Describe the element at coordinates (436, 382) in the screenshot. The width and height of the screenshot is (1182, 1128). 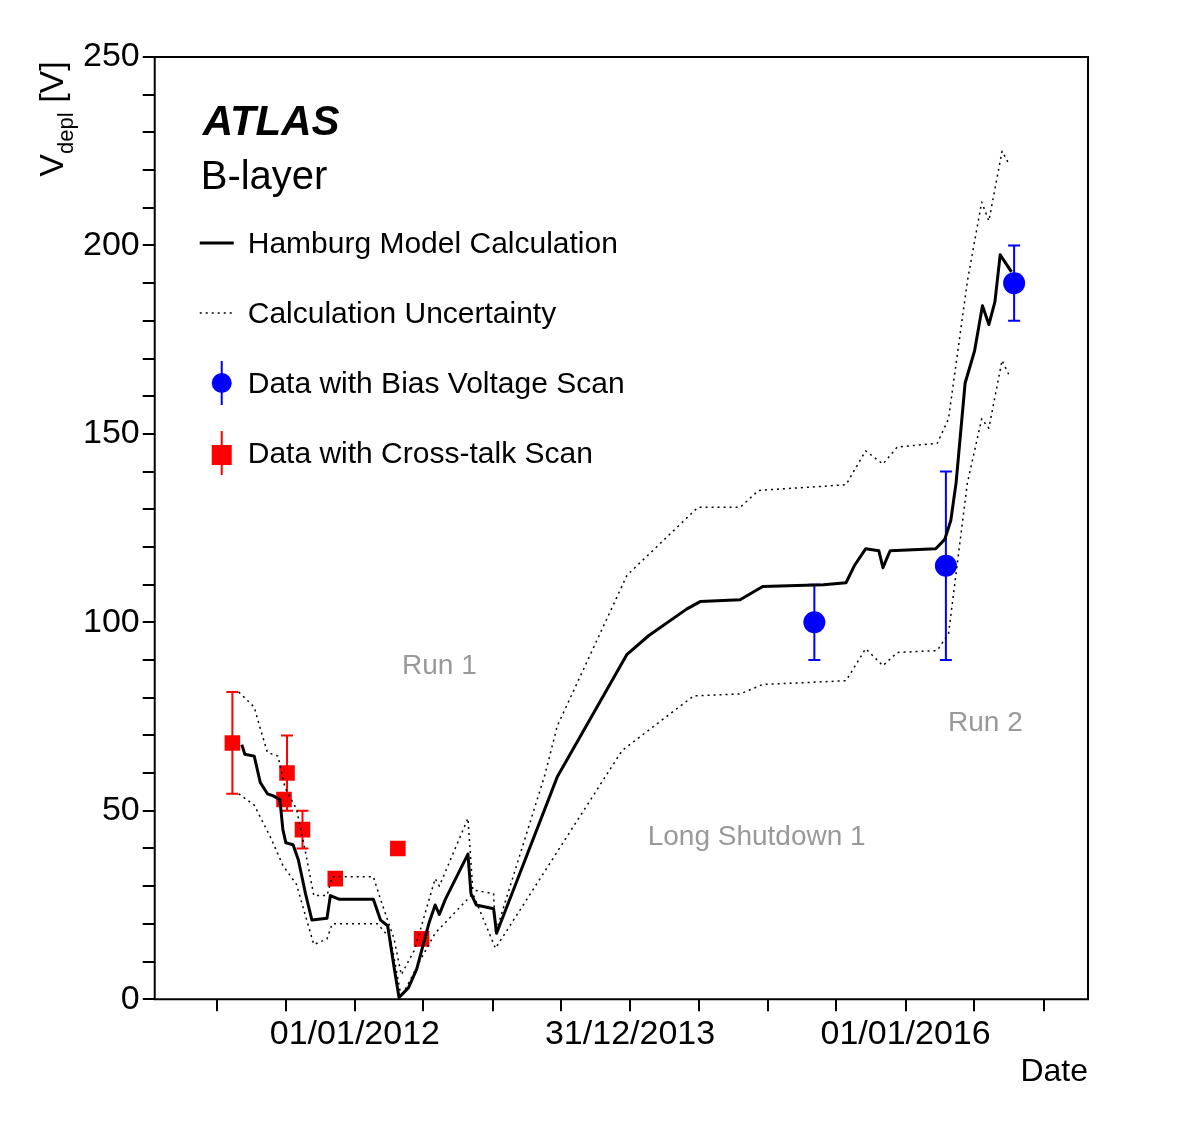
I see `legend-label: Data with Bias Voltage Scan` at that location.